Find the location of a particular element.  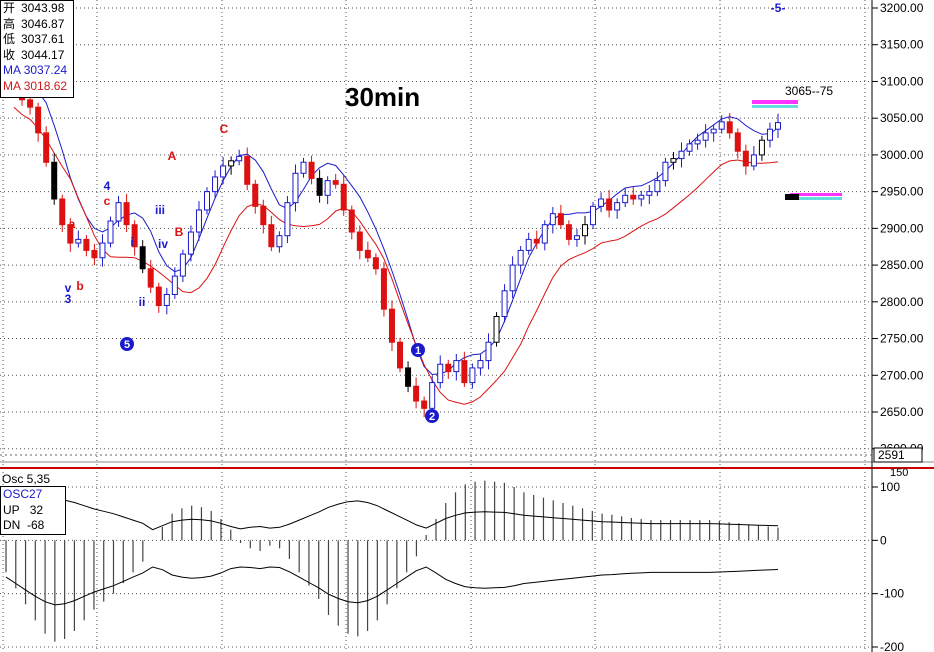

price-tick-label: 3000.00 is located at coordinates (902, 155).